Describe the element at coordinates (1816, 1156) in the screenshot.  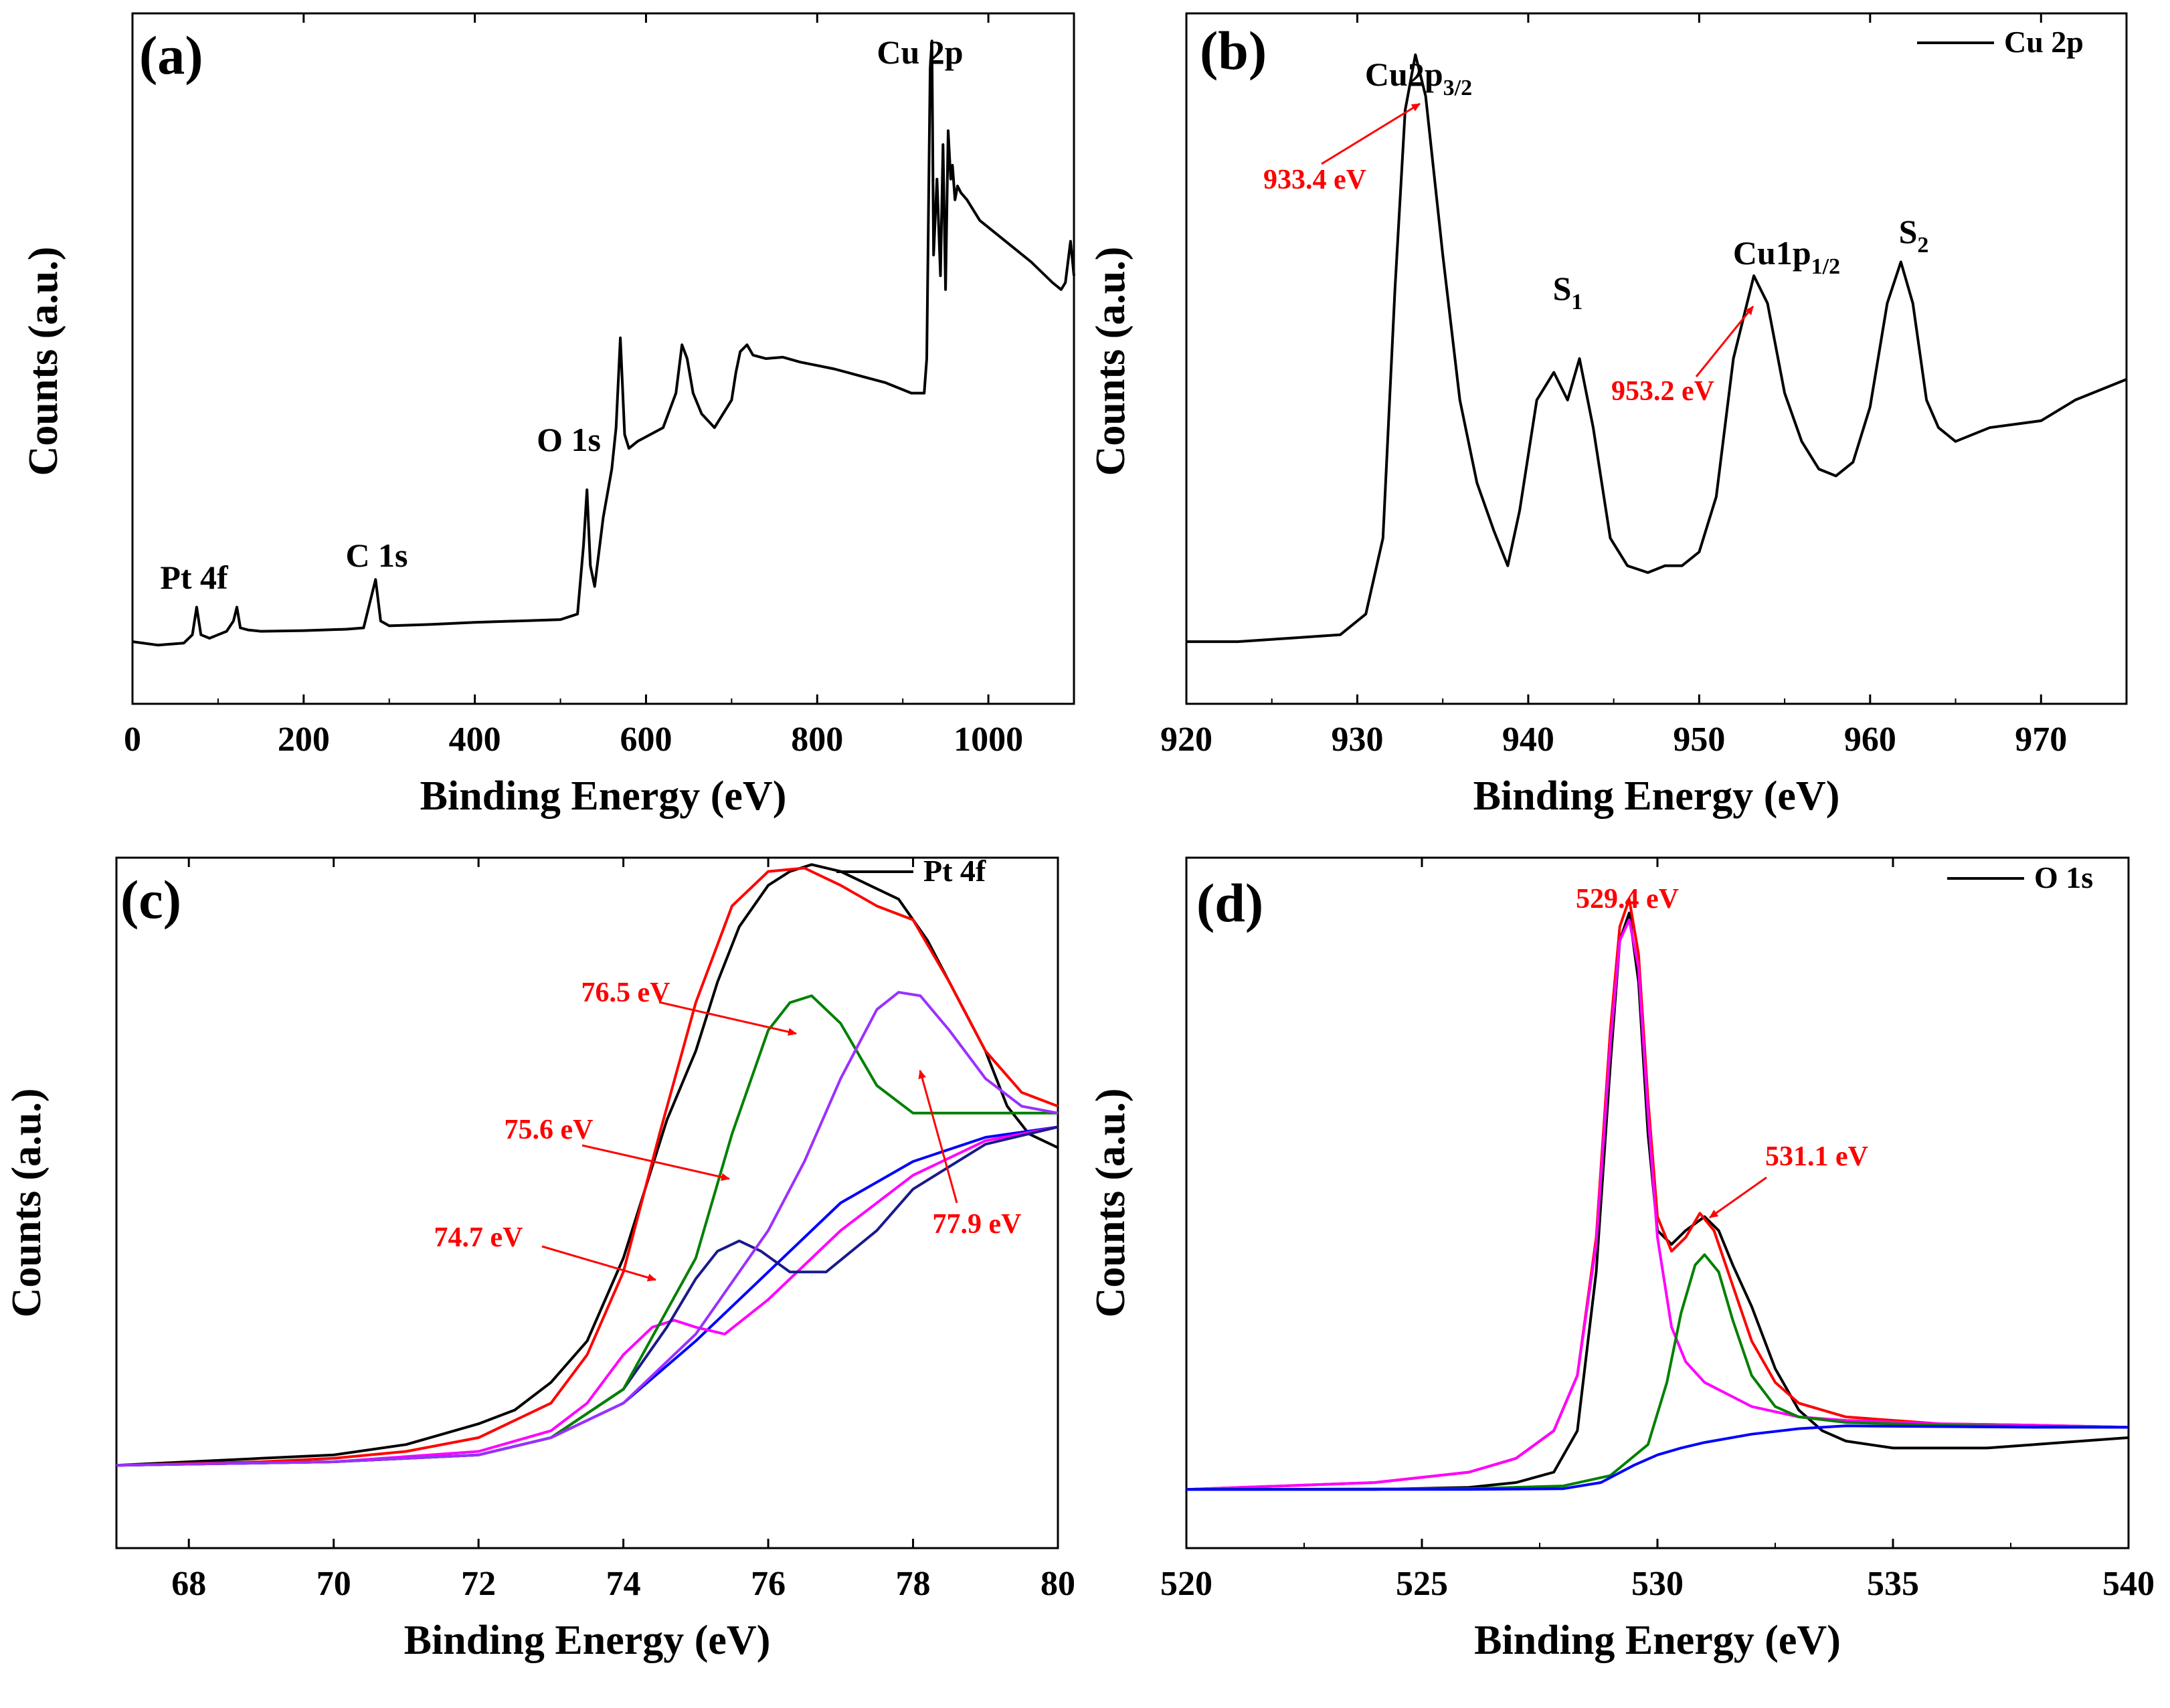
I see `peak-energy-annotation: 531.1 eV` at that location.